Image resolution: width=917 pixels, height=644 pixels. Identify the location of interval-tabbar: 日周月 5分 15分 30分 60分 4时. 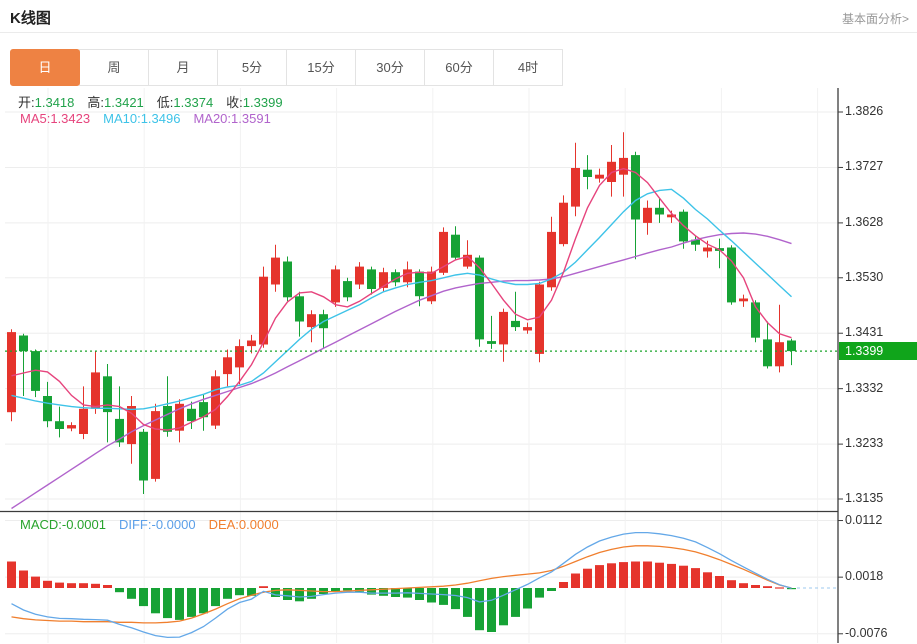
(286, 67).